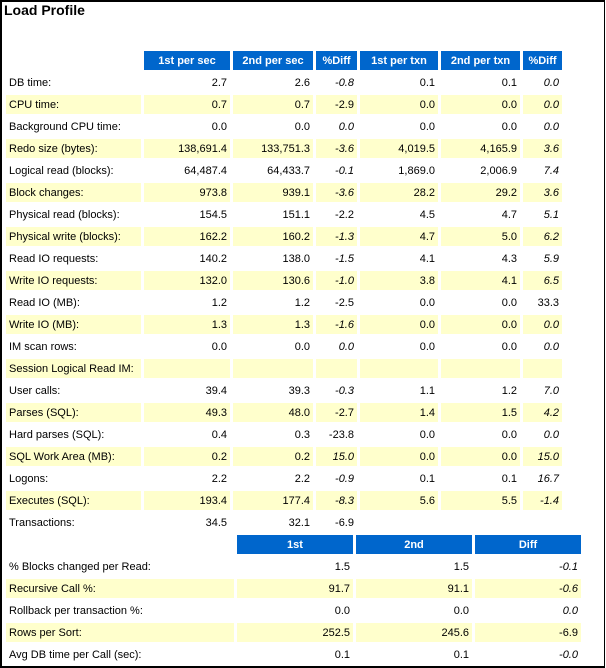 The image size is (606, 668). What do you see at coordinates (296, 214) in the screenshot?
I see `value-cell: 151.1` at bounding box center [296, 214].